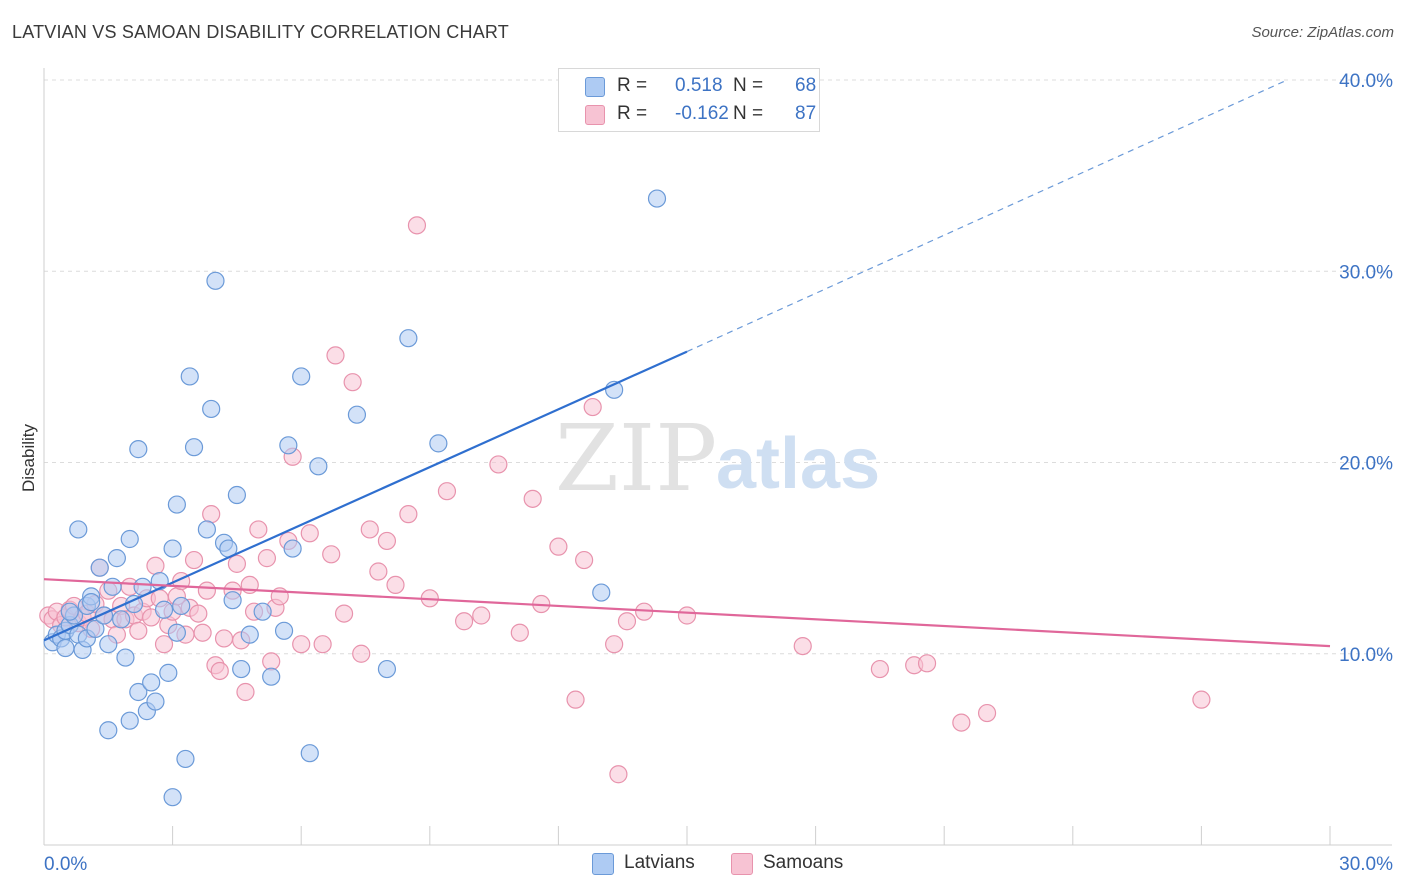 This screenshot has height=892, width=1406. What do you see at coordinates (595, 115) in the screenshot?
I see `samoans-swatch` at bounding box center [595, 115].